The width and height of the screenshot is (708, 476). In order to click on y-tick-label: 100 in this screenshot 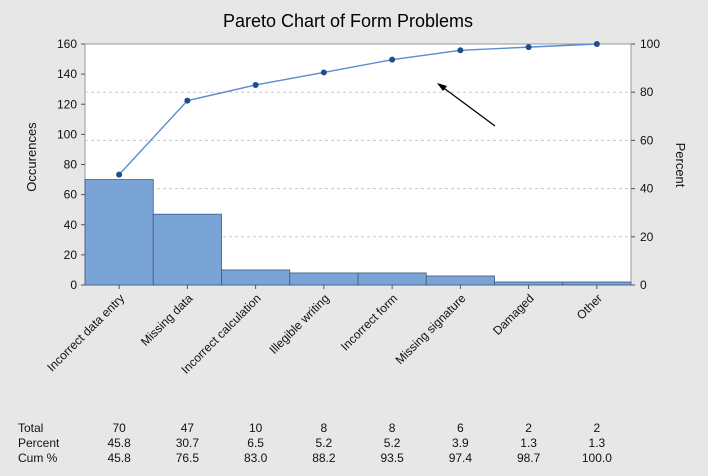, I will do `click(67, 134)`.